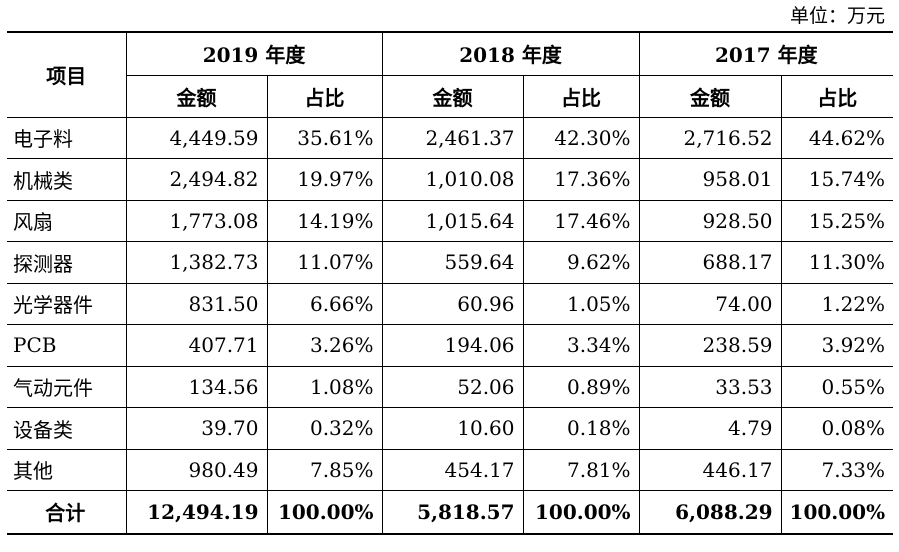 The height and width of the screenshot is (552, 899). What do you see at coordinates (581, 428) in the screenshot?
I see `cell-ratio: 0.18%` at bounding box center [581, 428].